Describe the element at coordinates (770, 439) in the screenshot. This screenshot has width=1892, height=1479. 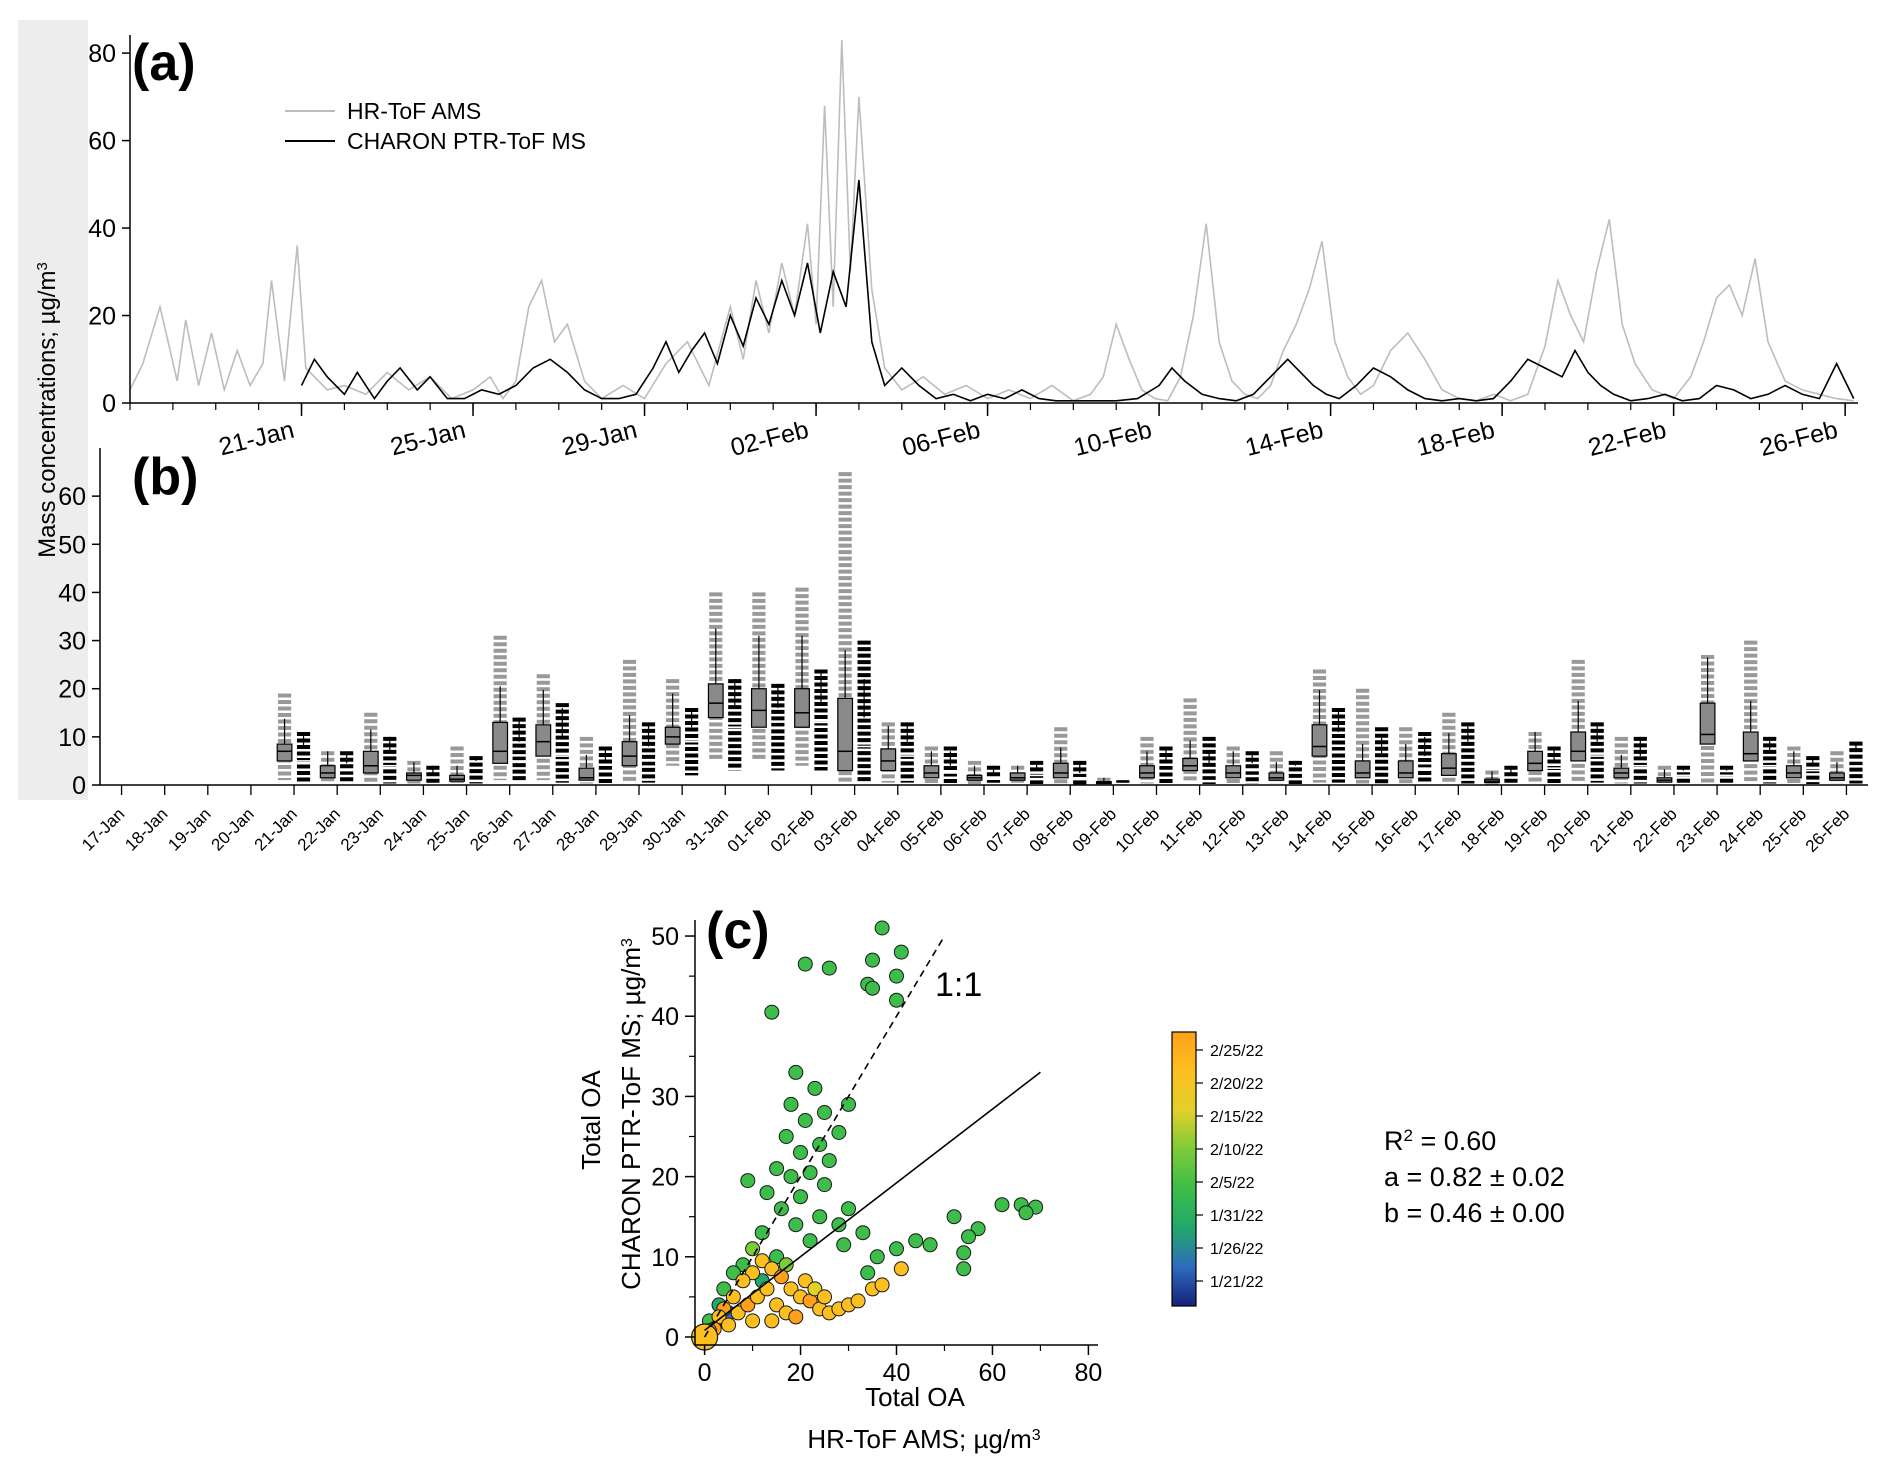
I see `panel-a-xtick-label-3: 02-Feb` at that location.